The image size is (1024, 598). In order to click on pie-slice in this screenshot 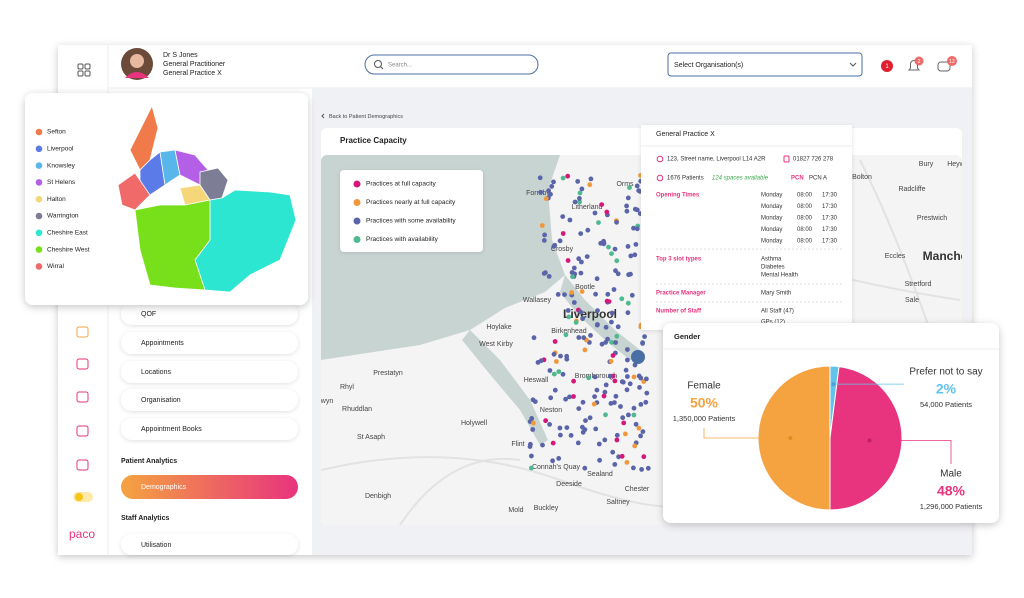, I will do `click(866, 438)`.